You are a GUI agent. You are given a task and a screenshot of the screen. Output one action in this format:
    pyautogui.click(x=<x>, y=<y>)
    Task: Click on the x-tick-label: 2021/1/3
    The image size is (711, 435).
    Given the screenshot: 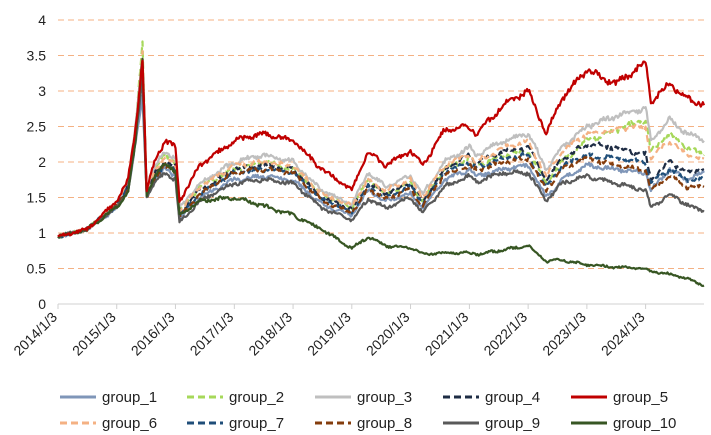 What is the action you would take?
    pyautogui.click(x=447, y=334)
    